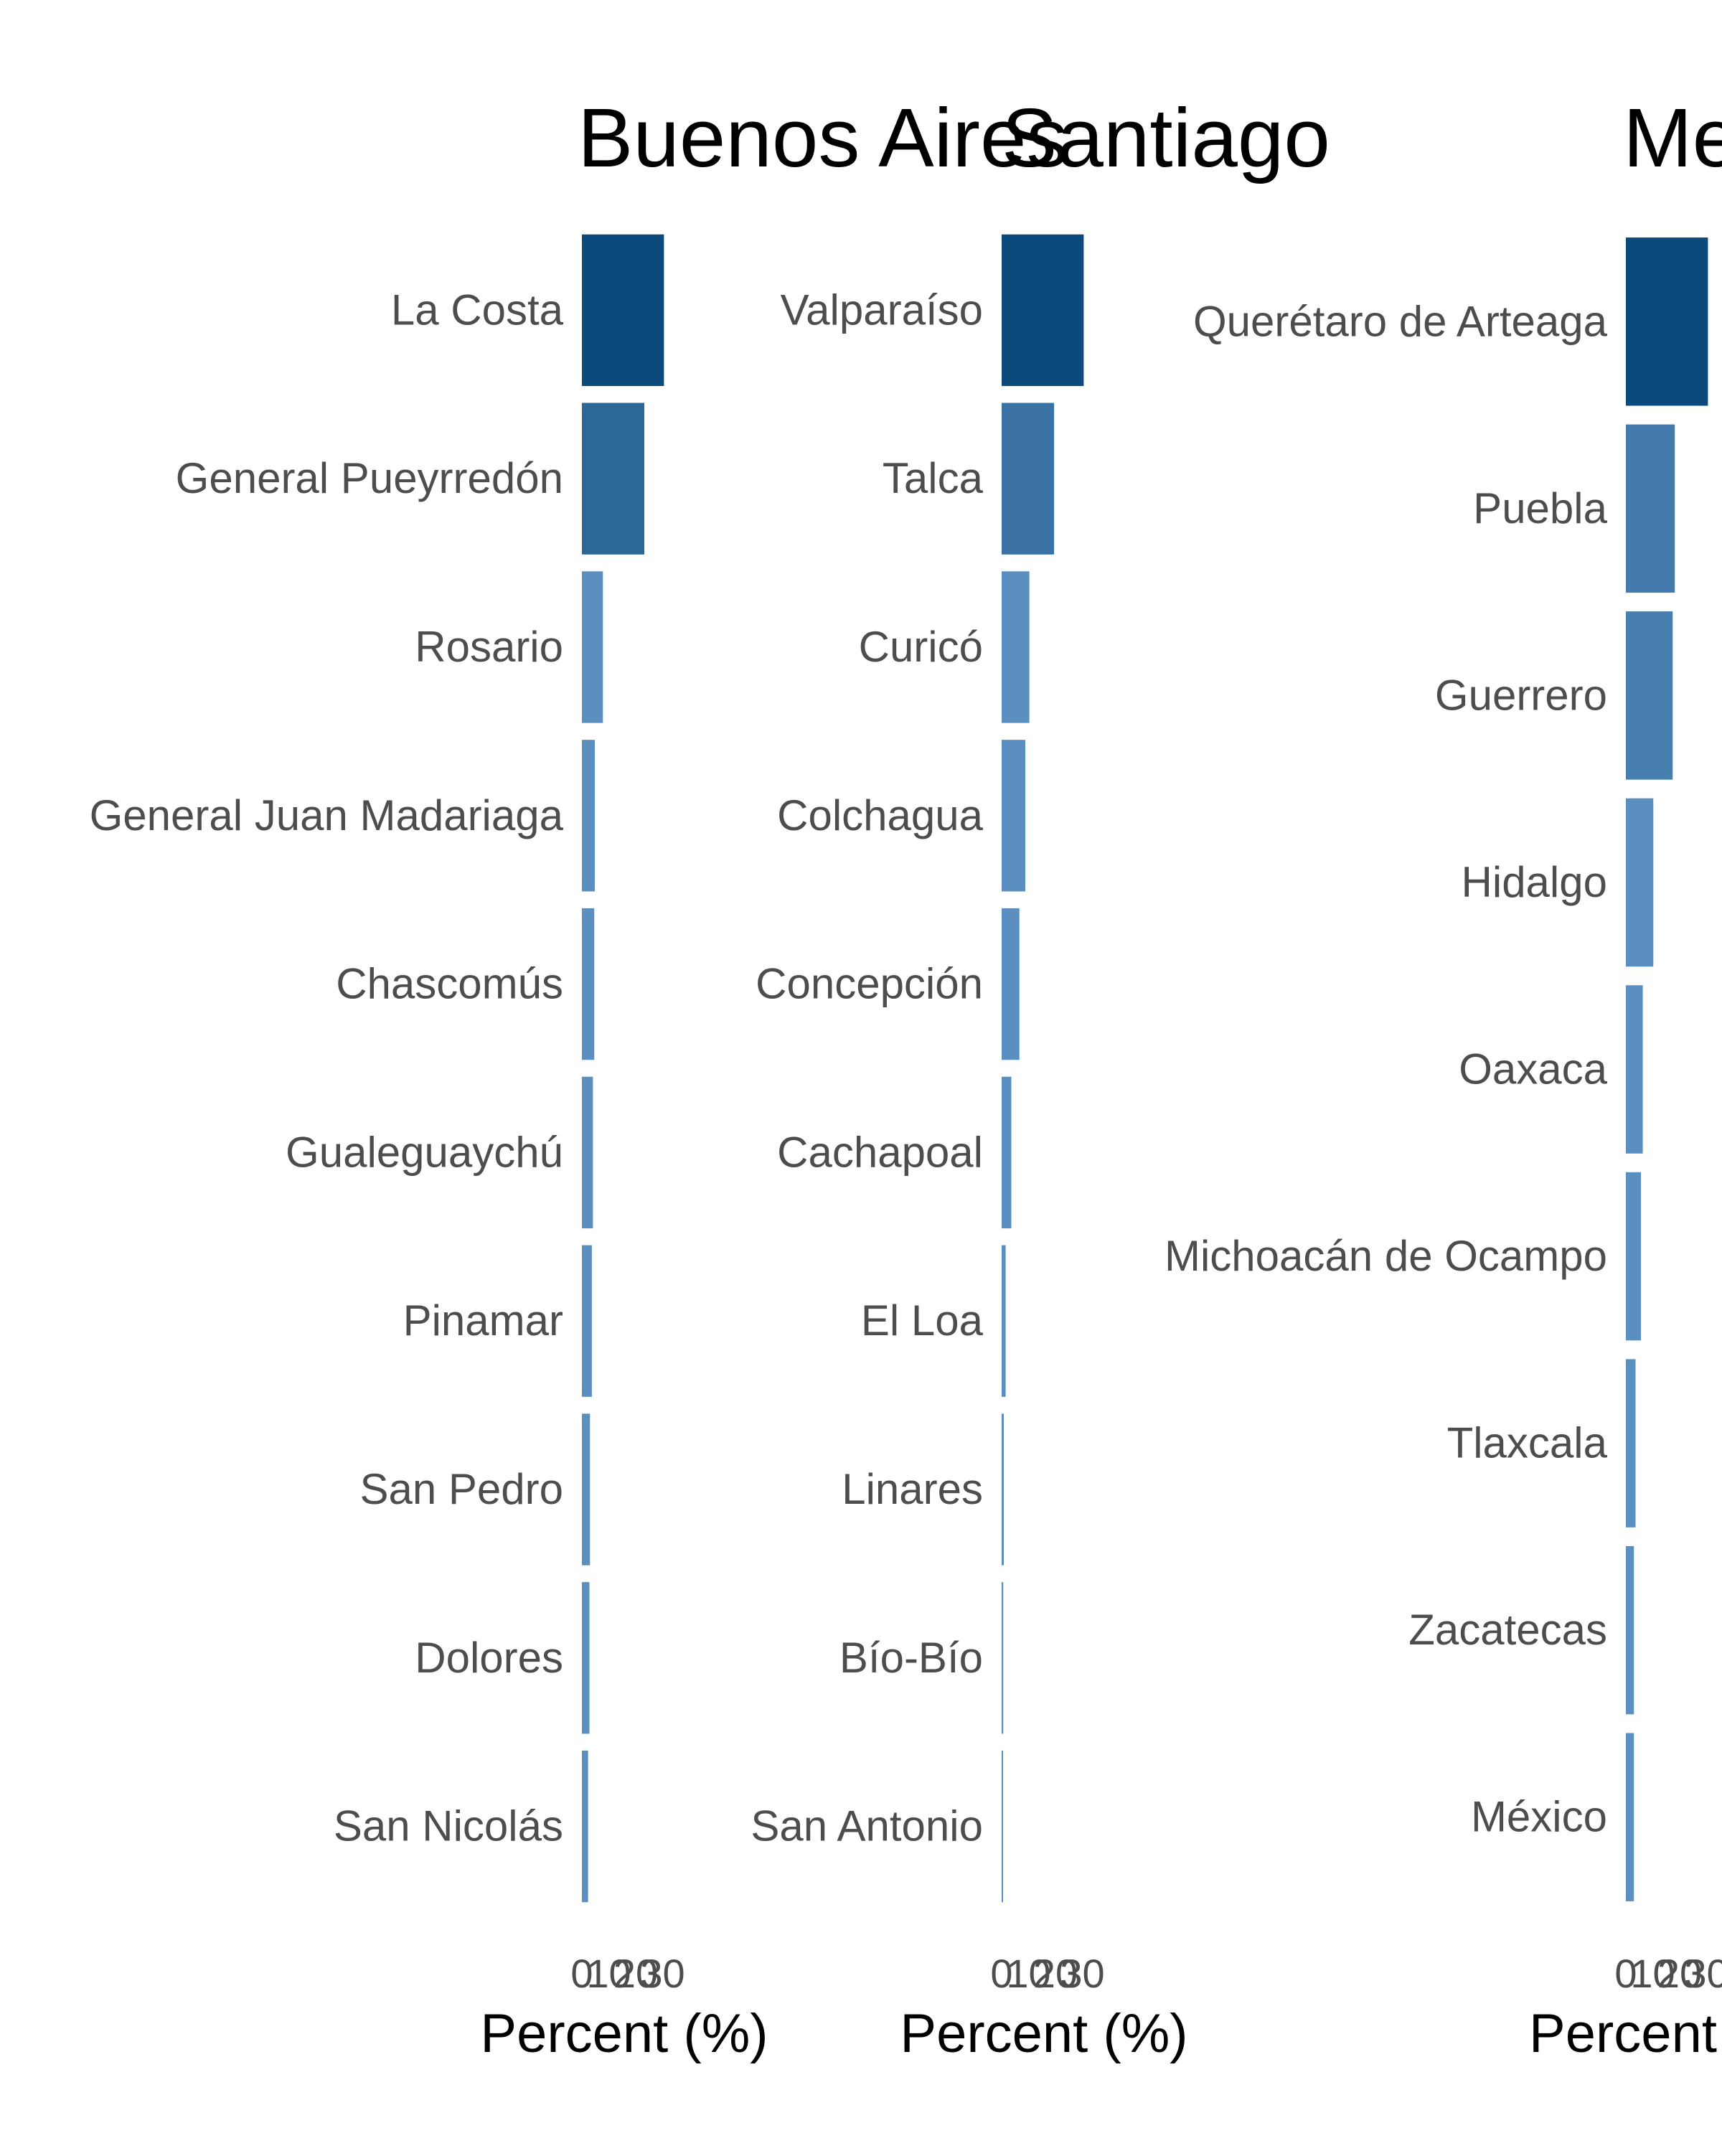 The height and width of the screenshot is (2156, 1722). I want to click on bar-pinamar, so click(587, 1321).